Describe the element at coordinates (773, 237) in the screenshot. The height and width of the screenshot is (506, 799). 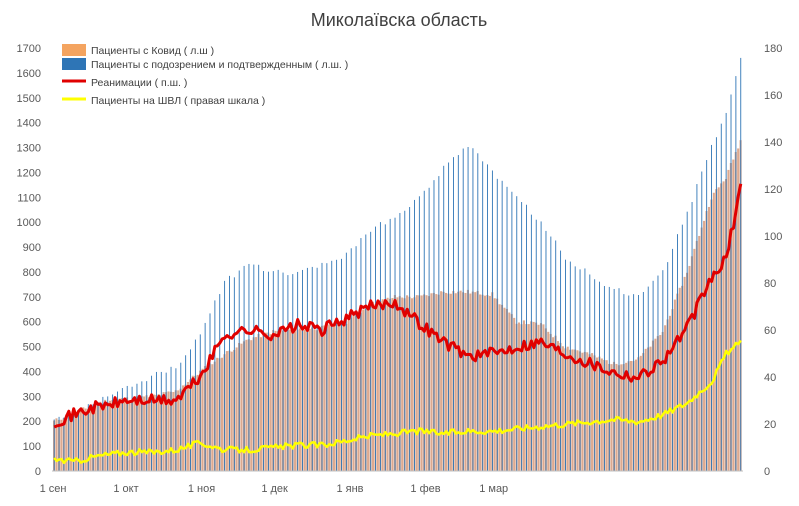
I see `y-right-tick-label: 100` at that location.